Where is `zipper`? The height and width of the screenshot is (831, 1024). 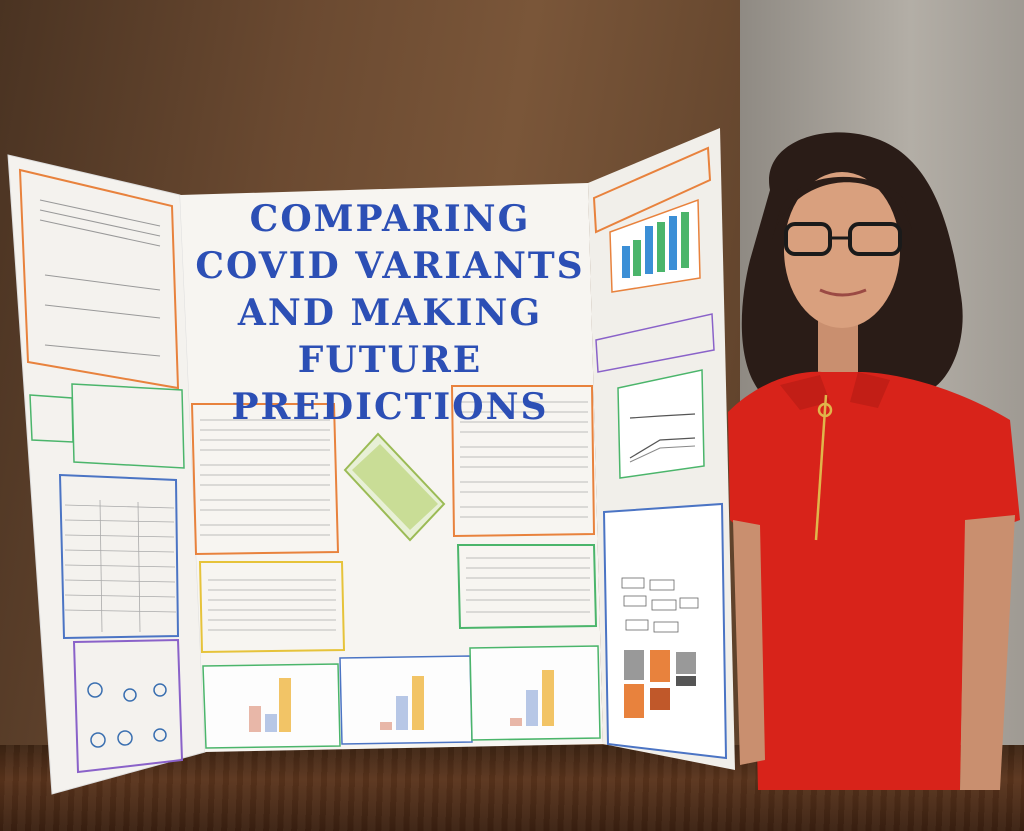
zipper is located at coordinates (821, 467).